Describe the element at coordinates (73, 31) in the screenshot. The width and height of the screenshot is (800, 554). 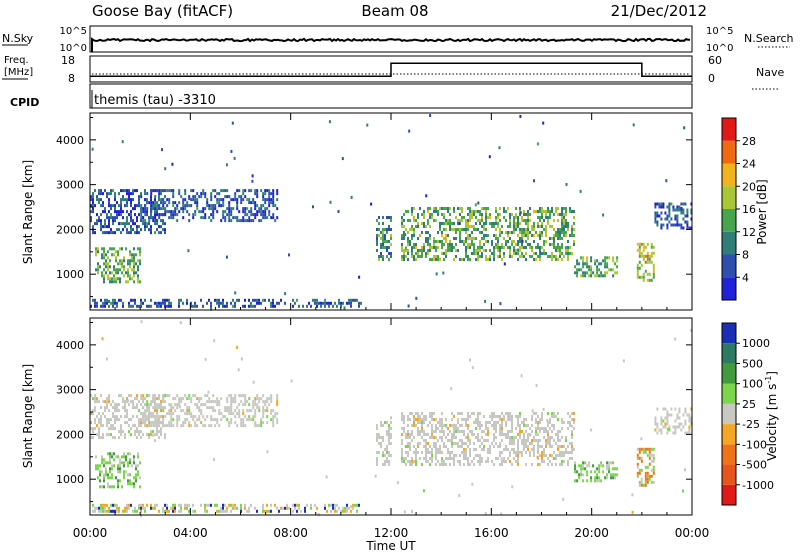
I see `nsky-tick-top: 10^5` at that location.